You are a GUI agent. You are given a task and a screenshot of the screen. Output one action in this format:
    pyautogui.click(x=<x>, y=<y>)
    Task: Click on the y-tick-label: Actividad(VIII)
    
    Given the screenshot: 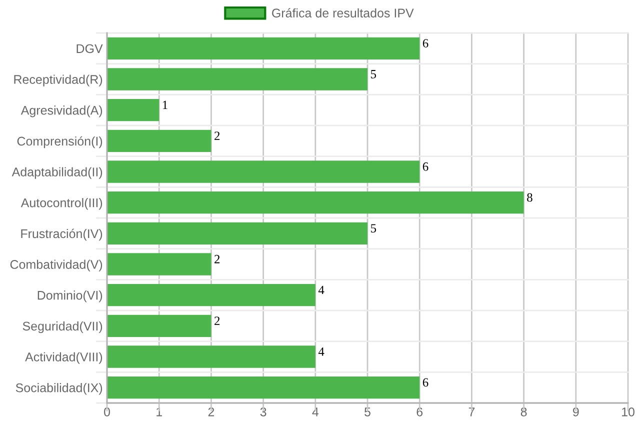 What is the action you would take?
    pyautogui.click(x=63, y=358)
    